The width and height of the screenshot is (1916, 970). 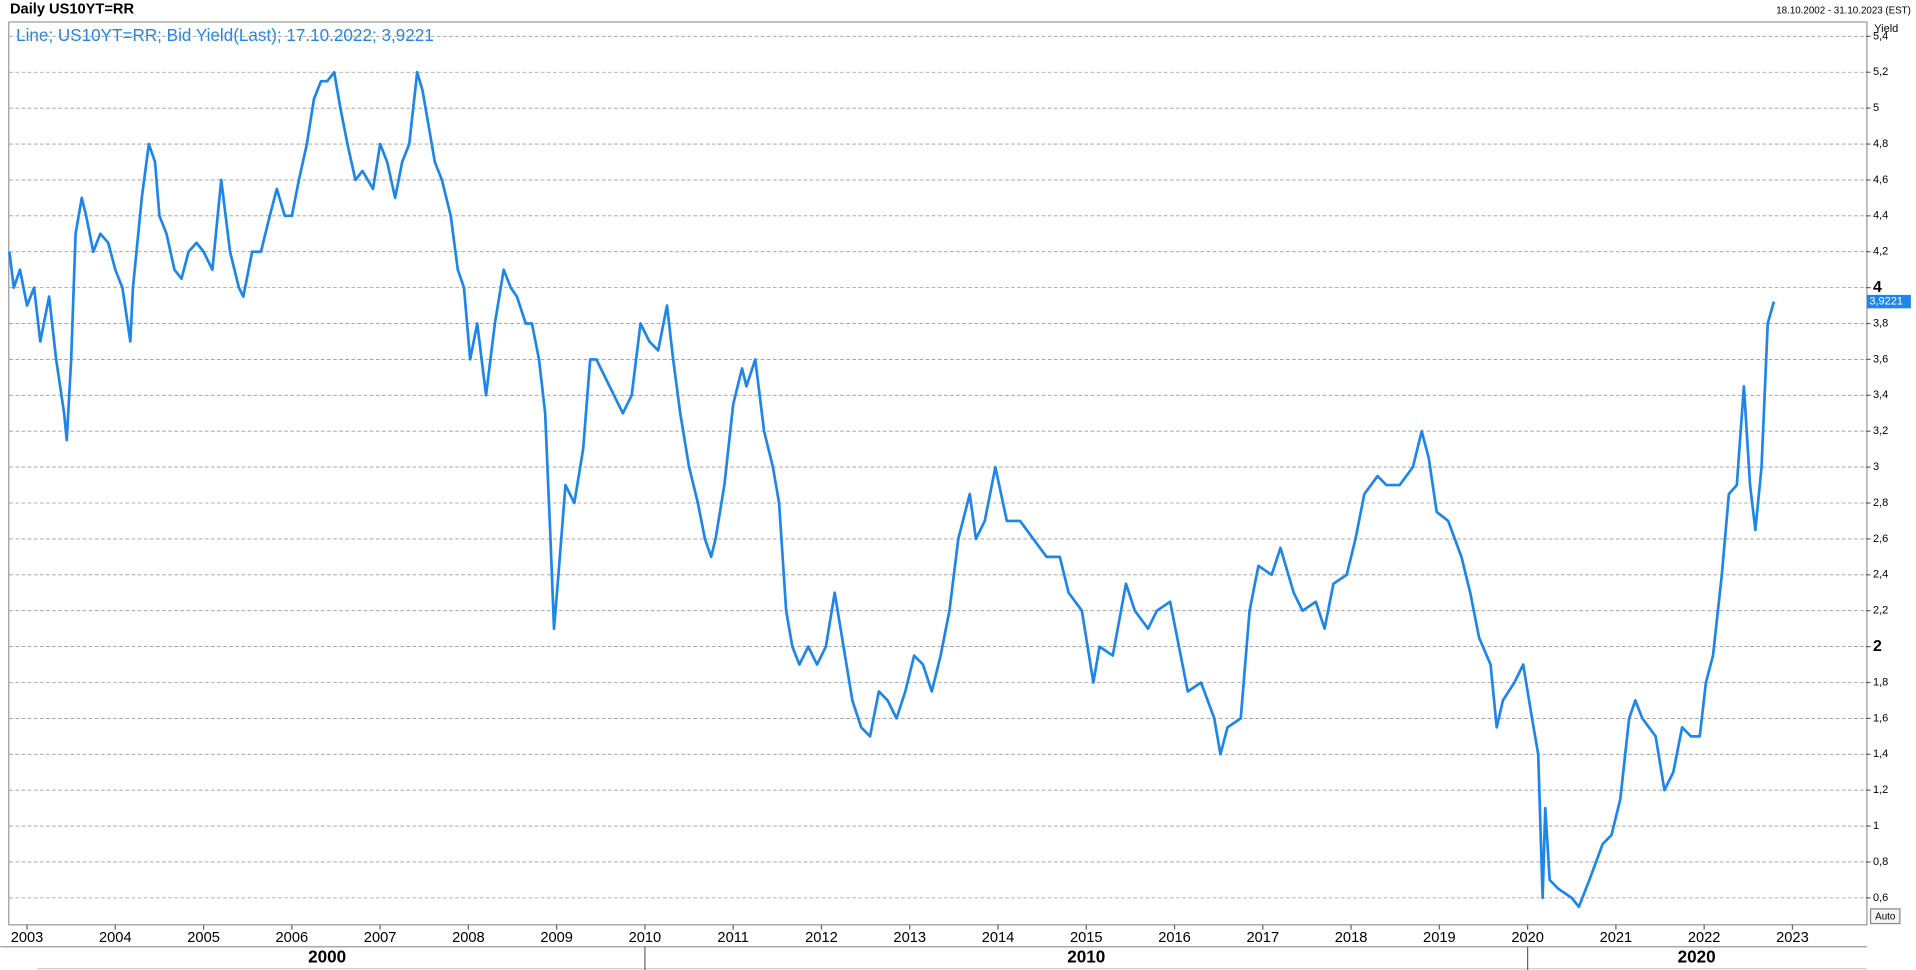 I want to click on chart-title: Daily US10YT=RR, so click(x=72, y=10).